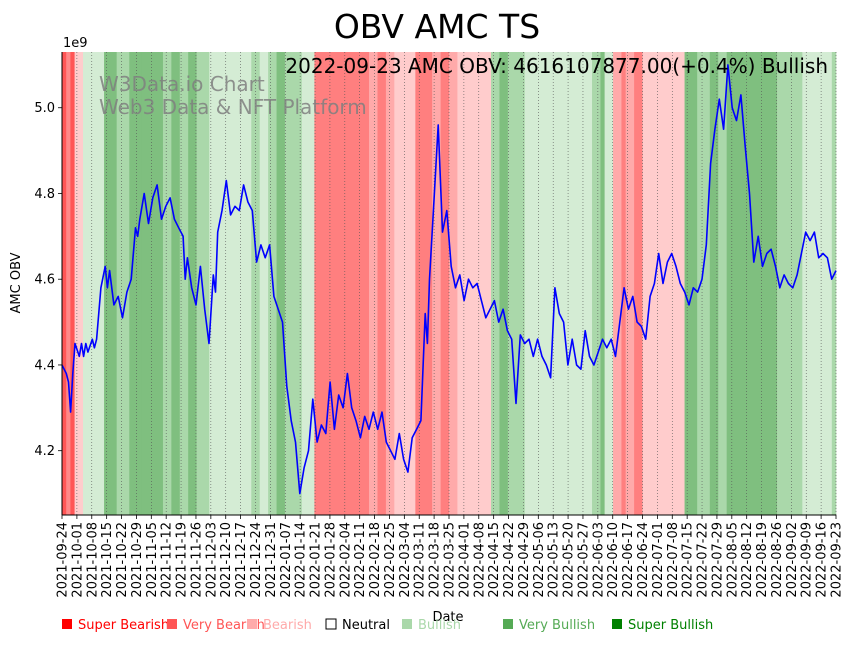  I want to click on x-tick-label-37: 2022-06-10, so click(613, 560).